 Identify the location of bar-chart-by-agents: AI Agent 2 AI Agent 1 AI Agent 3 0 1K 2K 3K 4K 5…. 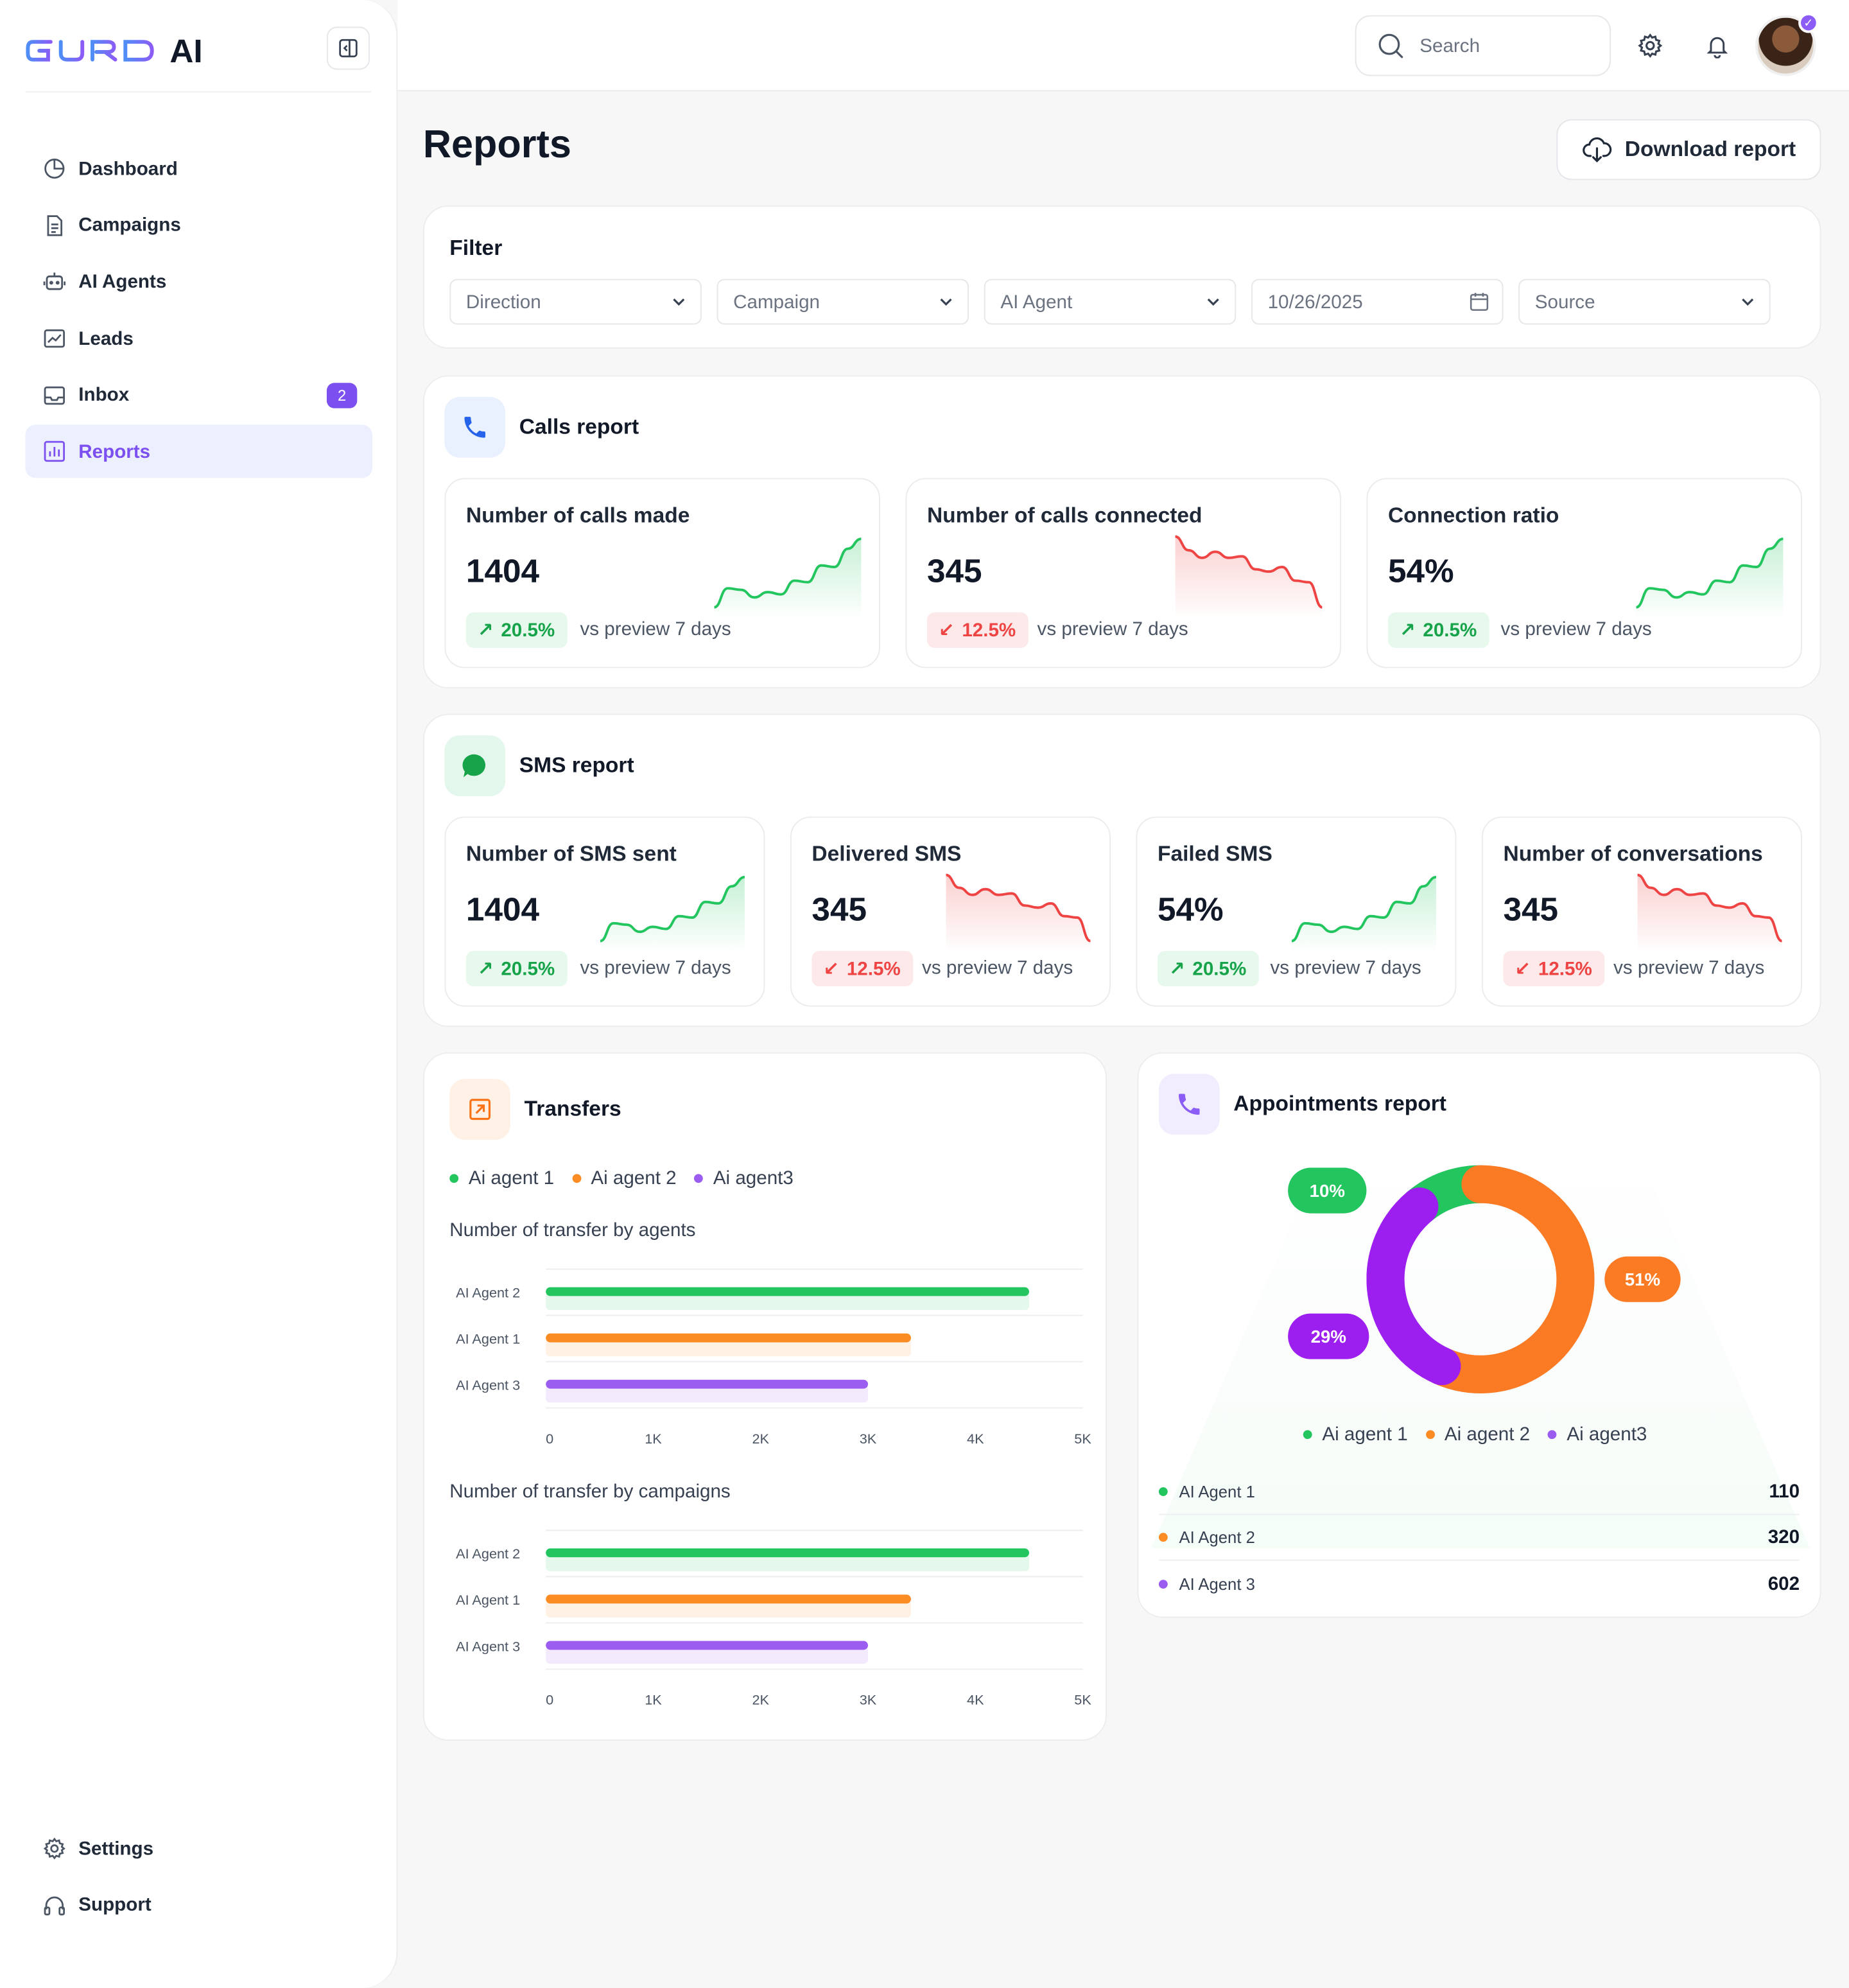
(773, 1357).